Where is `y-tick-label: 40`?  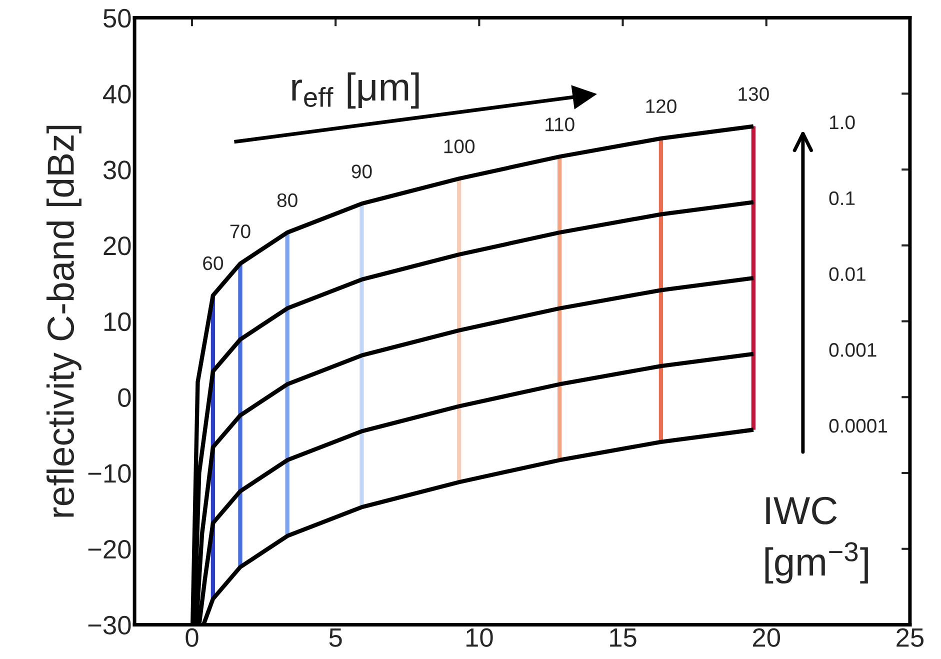 y-tick-label: 40 is located at coordinates (117, 94).